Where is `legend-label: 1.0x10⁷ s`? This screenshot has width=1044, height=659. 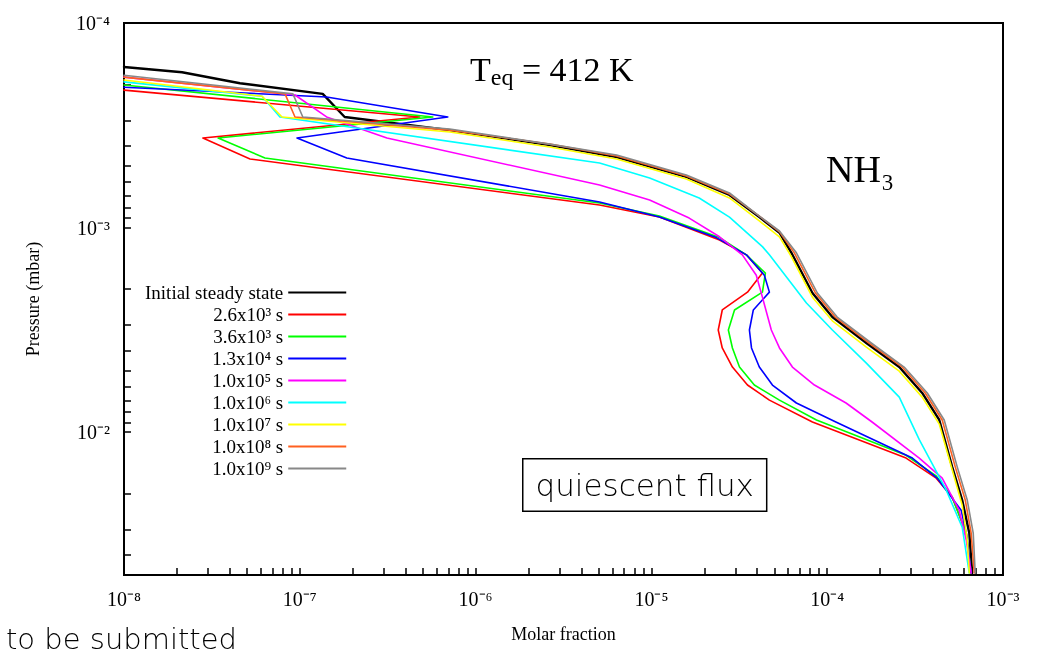
legend-label: 1.0x10⁷ s is located at coordinates (248, 424).